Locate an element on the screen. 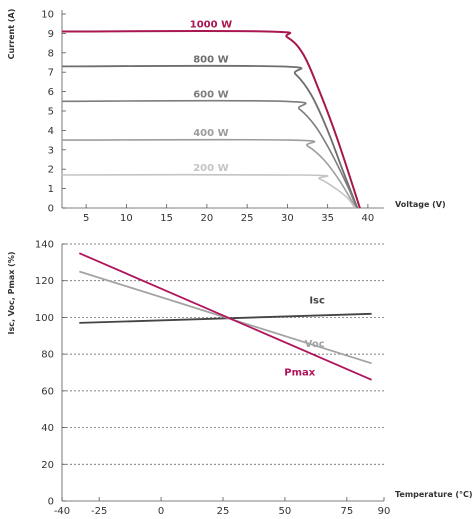 The width and height of the screenshot is (474, 519). iv-series-label-400-w: 400 W is located at coordinates (210, 133).